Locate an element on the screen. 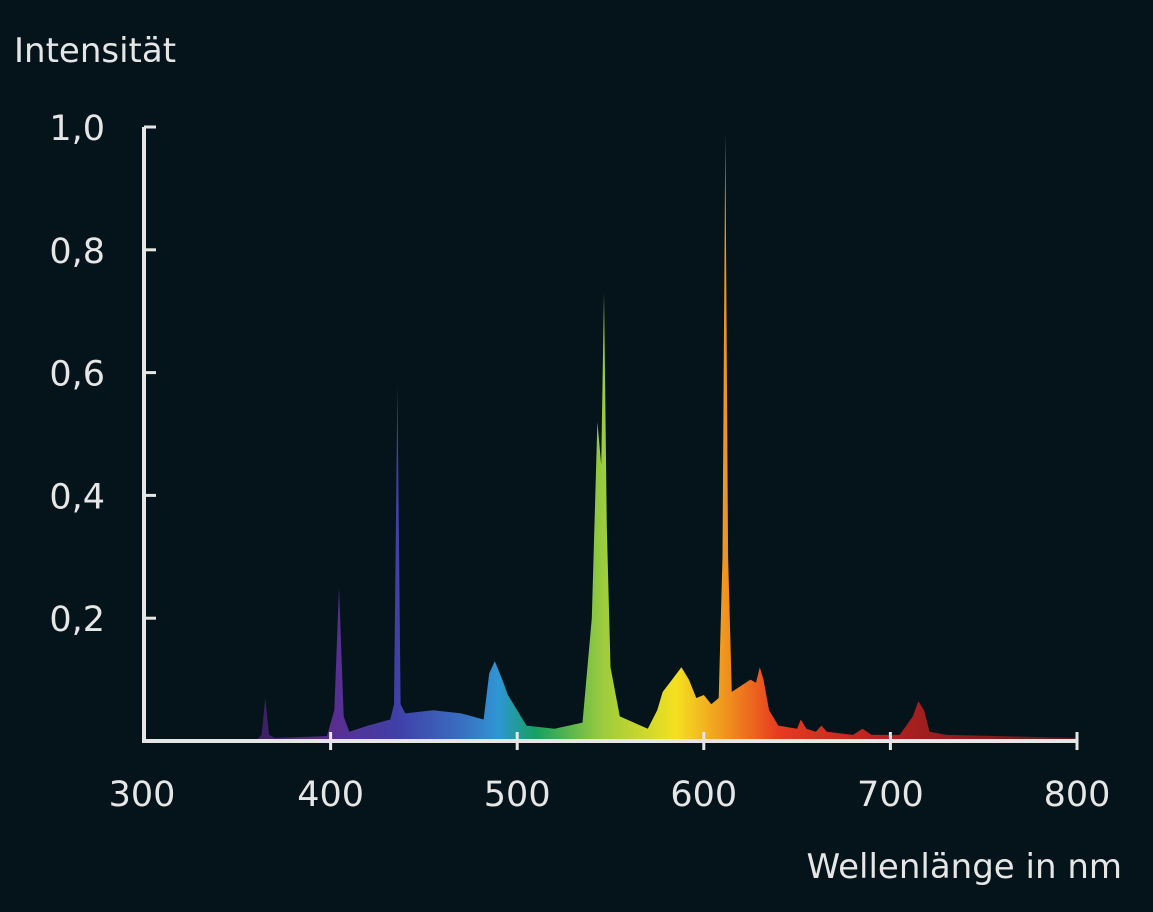 The image size is (1153, 912). x-axis-label: Wellenlänge in nm is located at coordinates (964, 867).